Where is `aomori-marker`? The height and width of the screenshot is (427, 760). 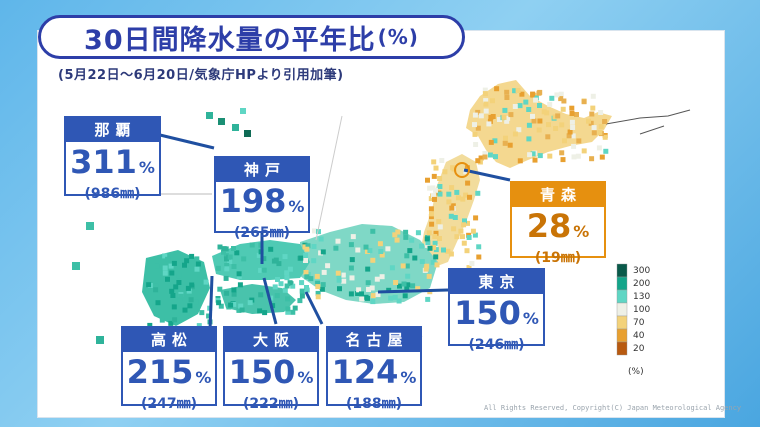
aomori-marker is located at coordinates (462, 170).